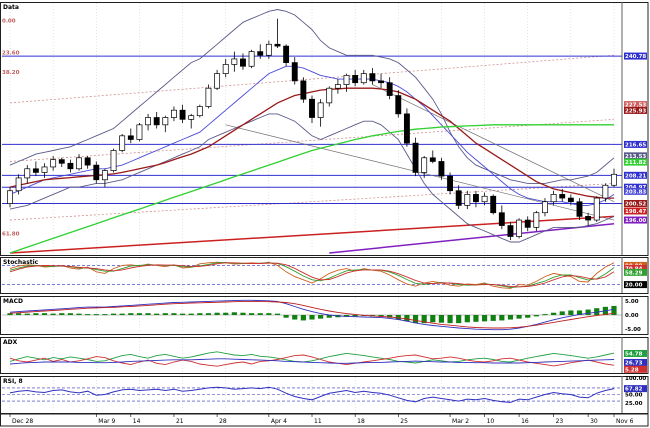  What do you see at coordinates (560, 421) in the screenshot?
I see `x-tick-label: 23` at bounding box center [560, 421].